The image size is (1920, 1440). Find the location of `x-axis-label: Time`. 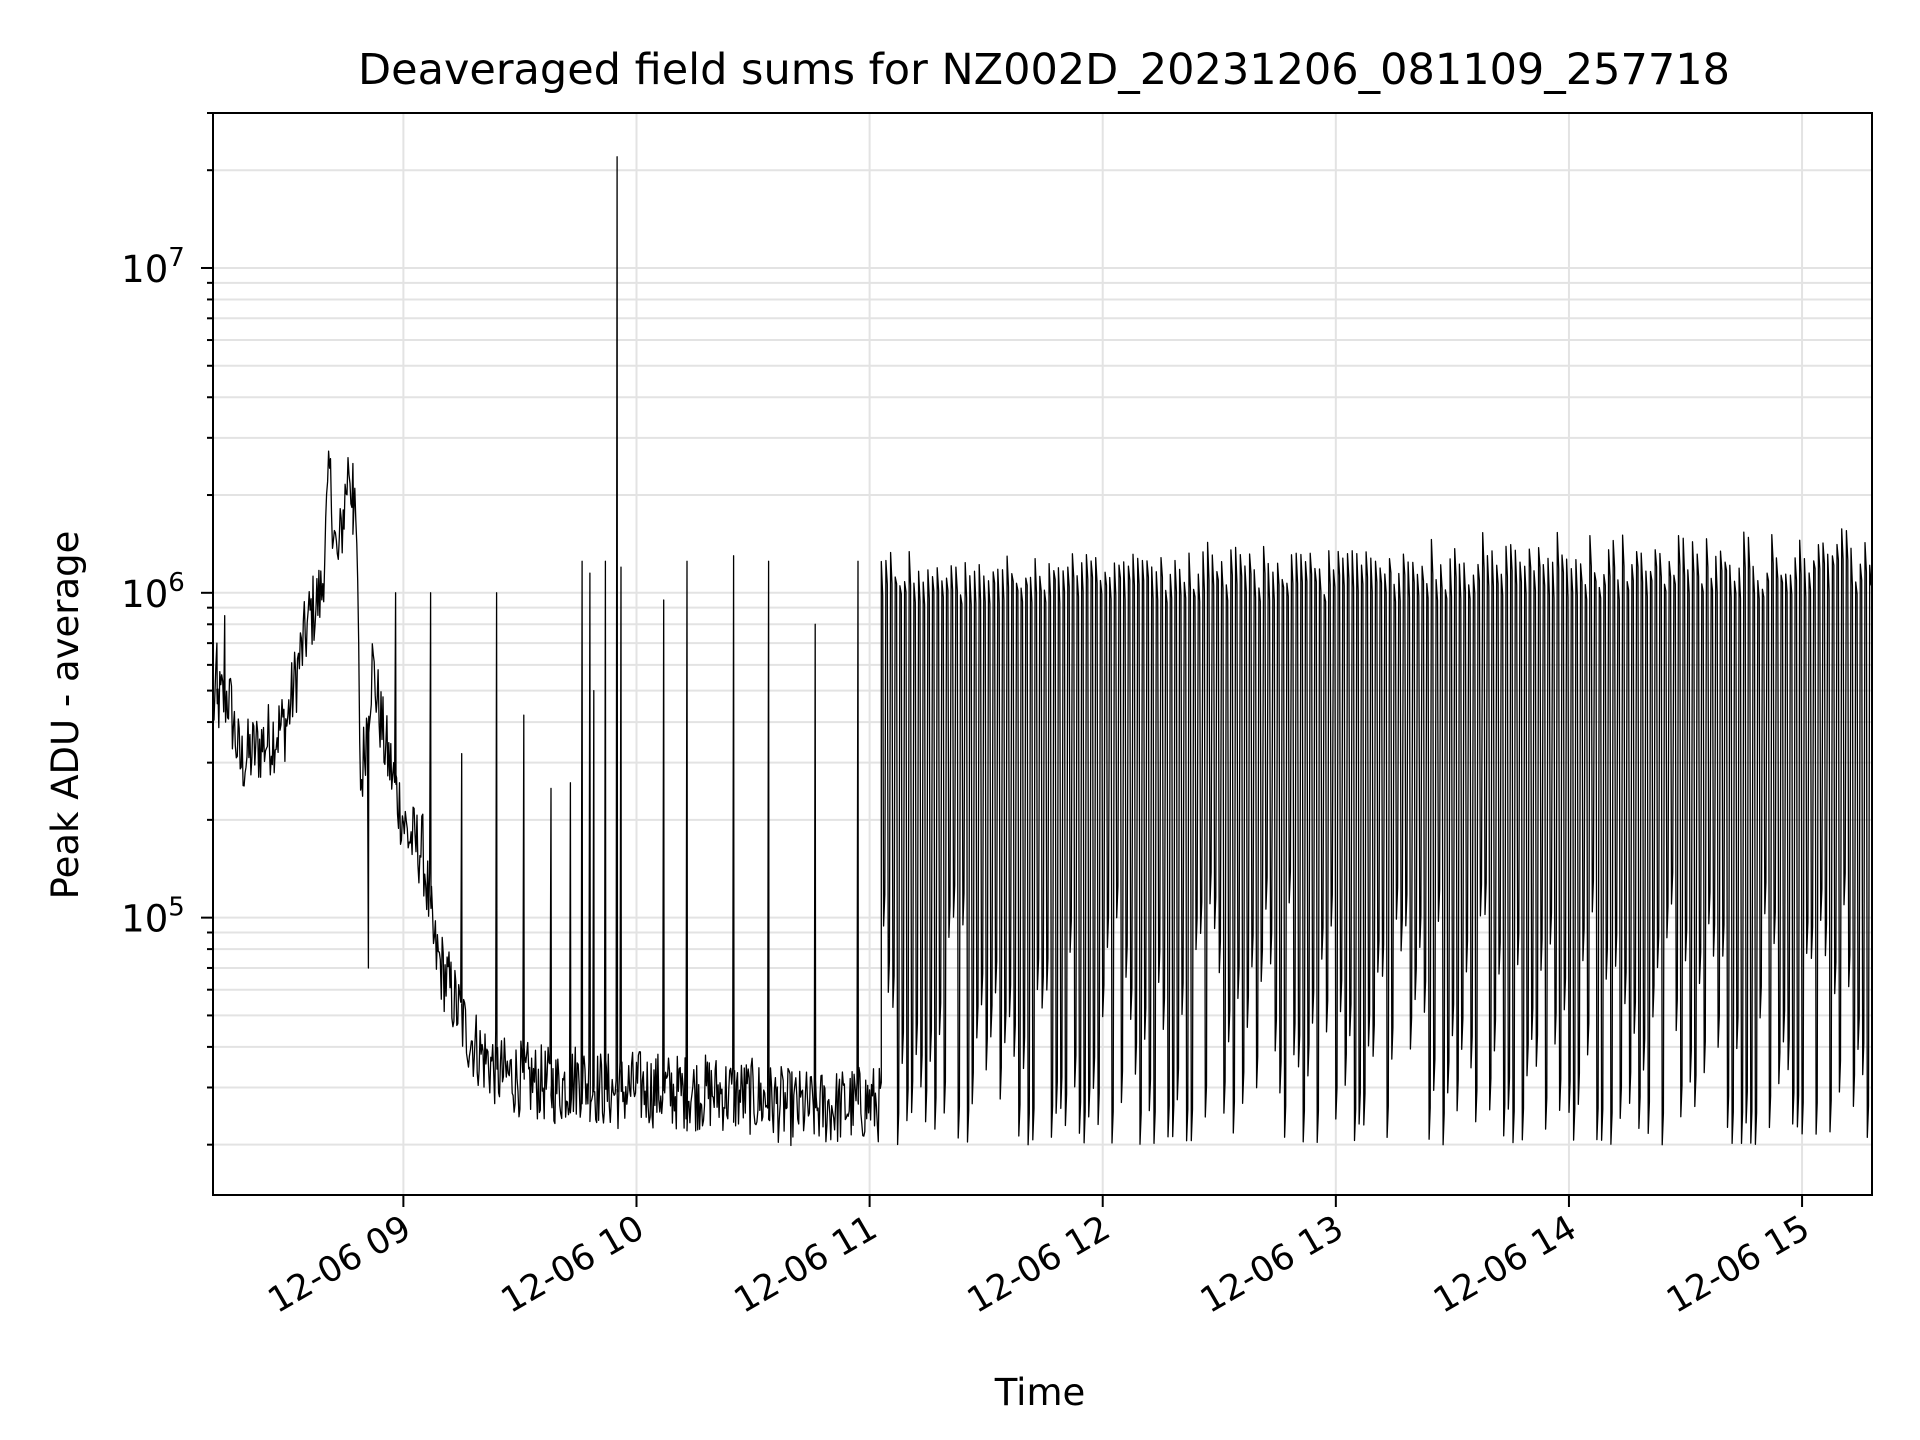

x-axis-label: Time is located at coordinates (1040, 1392).